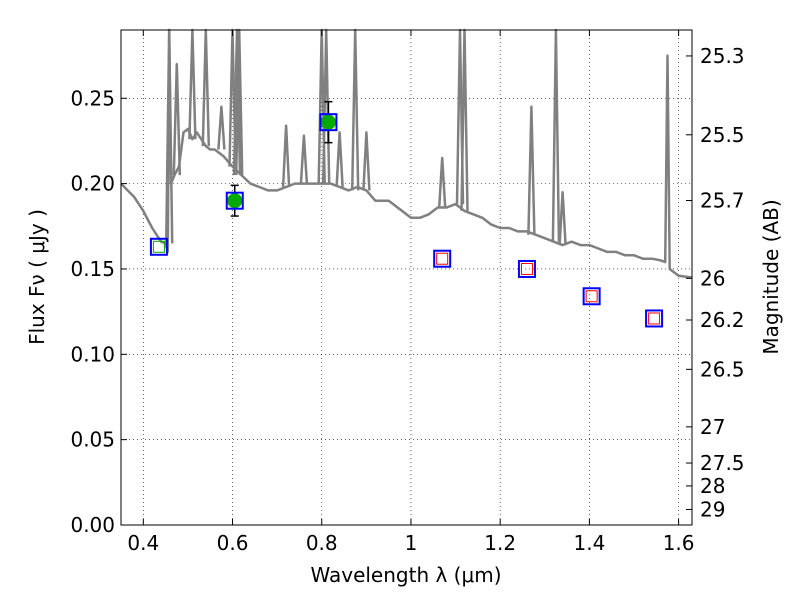 Image resolution: width=800 pixels, height=600 pixels. Describe the element at coordinates (712, 486) in the screenshot. I see `right-tick-label: 28` at that location.